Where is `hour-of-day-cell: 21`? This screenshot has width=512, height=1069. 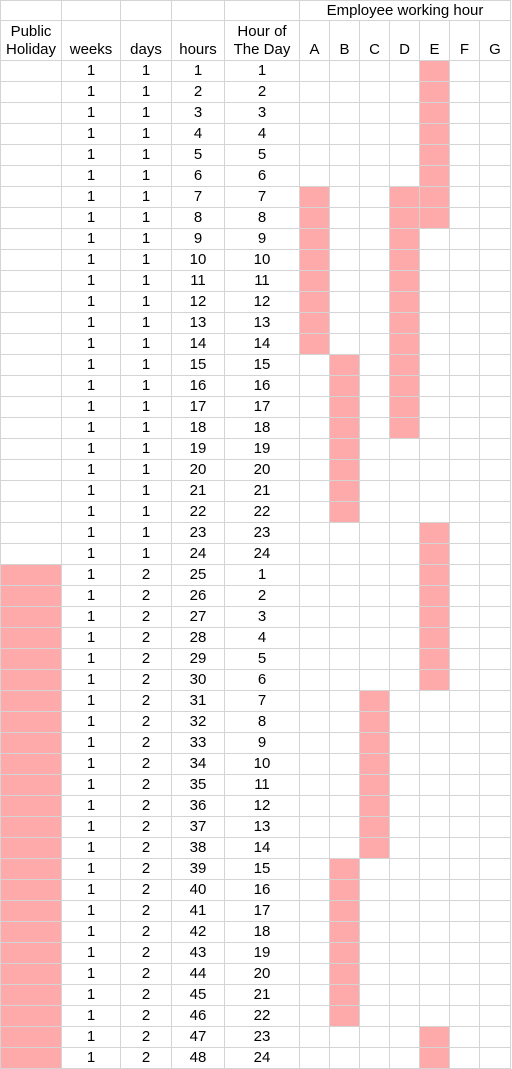
hour-of-day-cell: 21 is located at coordinates (262, 995).